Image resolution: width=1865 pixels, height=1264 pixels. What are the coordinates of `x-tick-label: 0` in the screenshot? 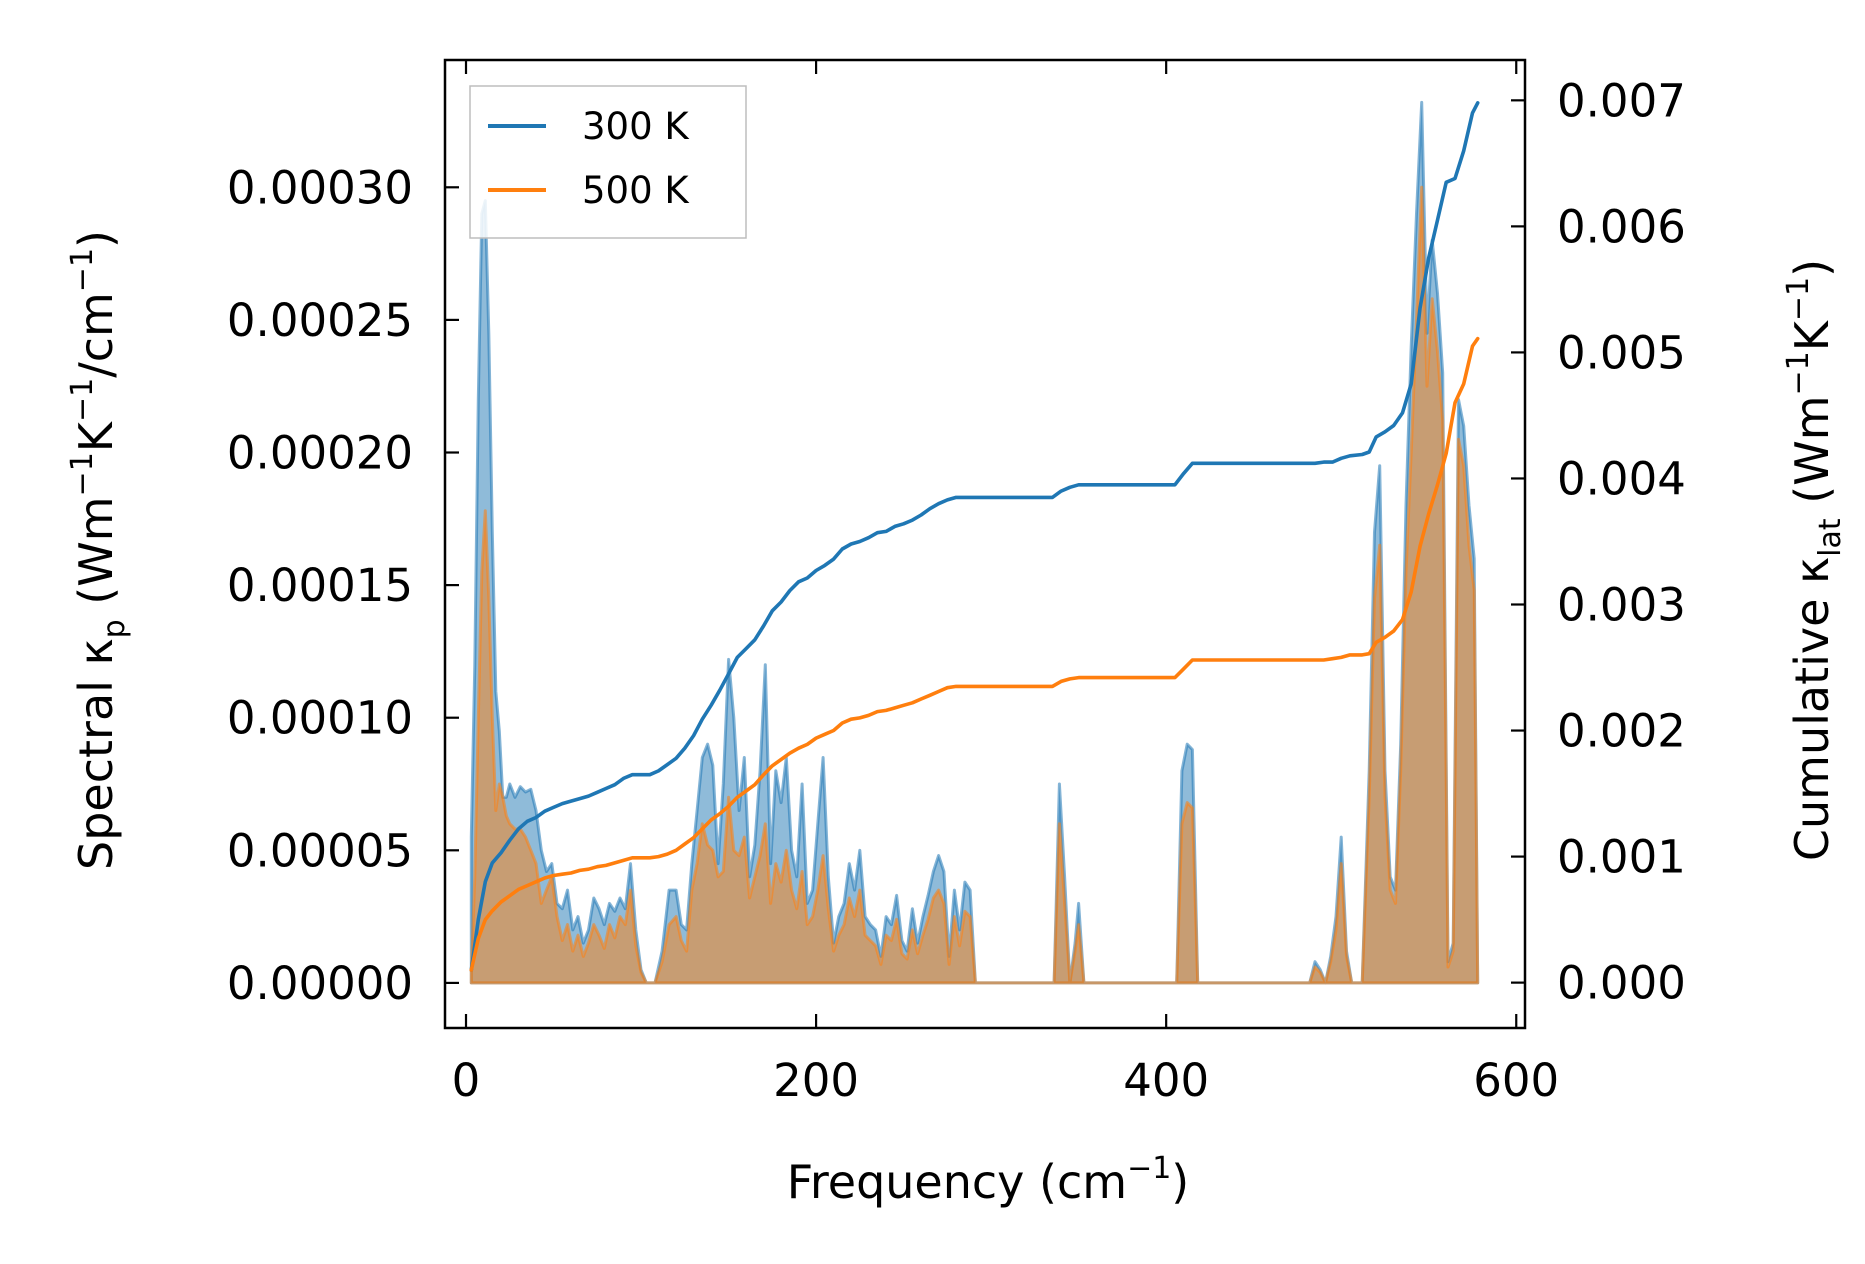 It's located at (466, 1080).